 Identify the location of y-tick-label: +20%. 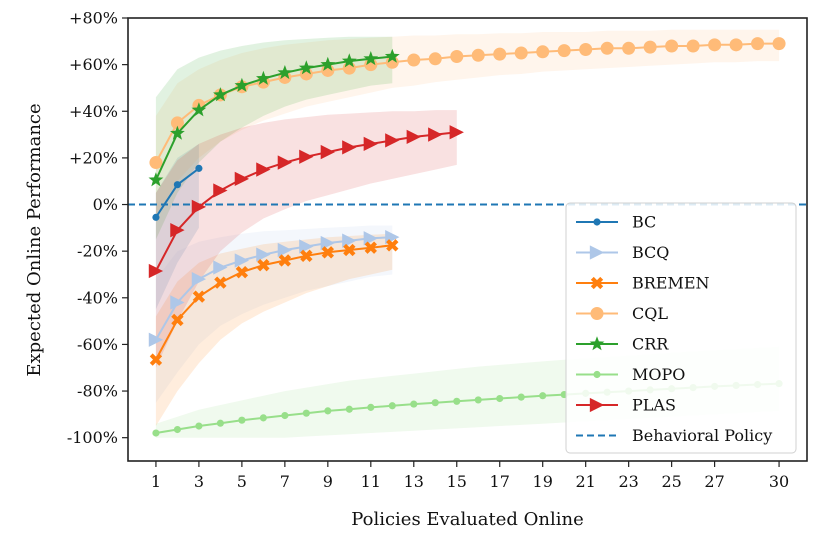
(93, 157).